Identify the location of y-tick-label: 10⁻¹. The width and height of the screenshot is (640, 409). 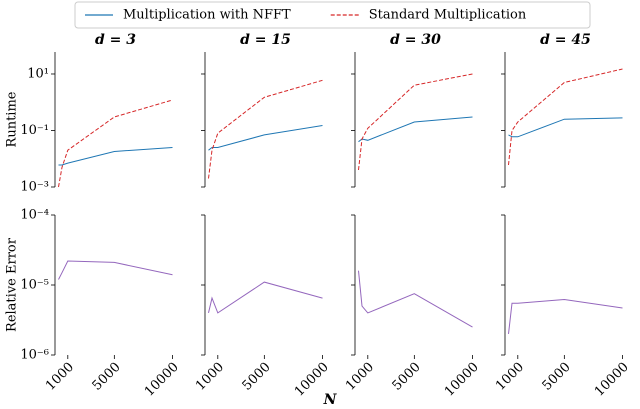
(34, 130).